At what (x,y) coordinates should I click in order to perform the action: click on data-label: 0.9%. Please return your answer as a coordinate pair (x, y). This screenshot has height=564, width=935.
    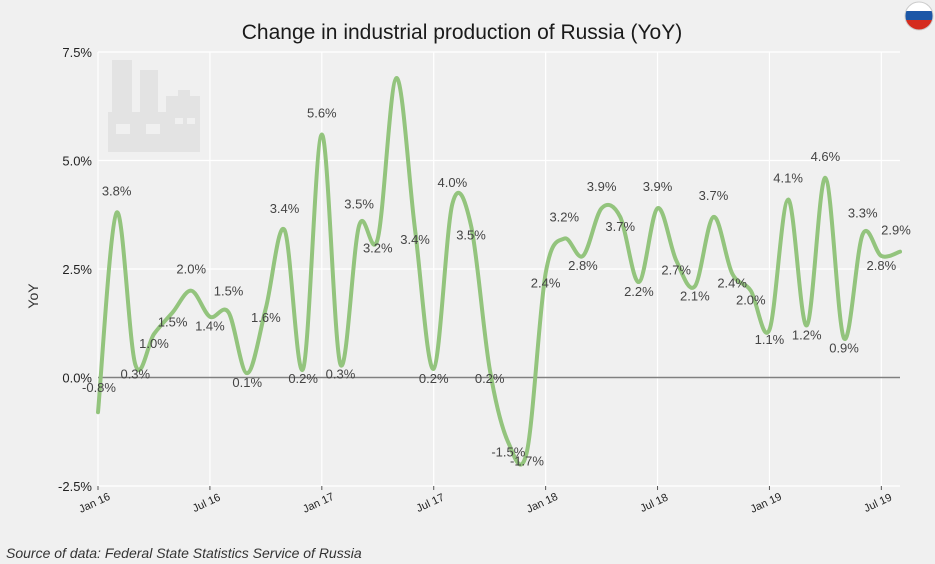
    Looking at the image, I should click on (844, 347).